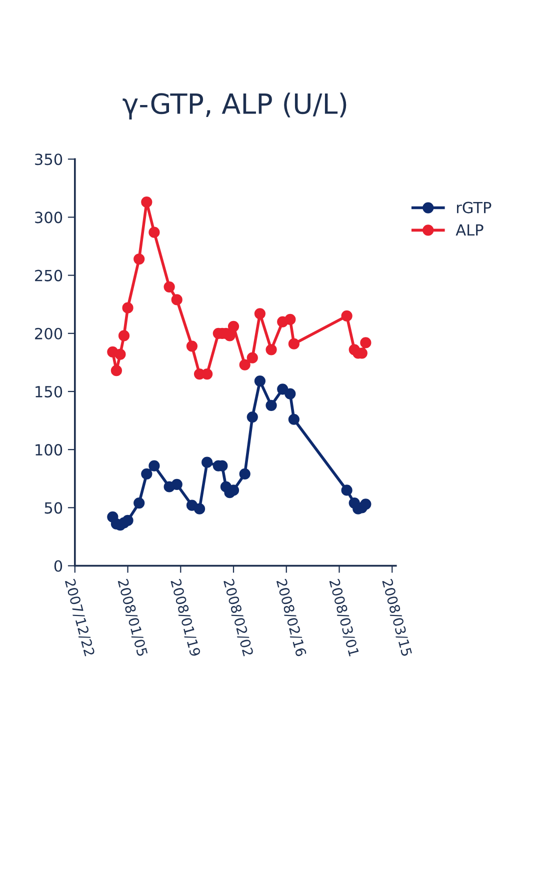  What do you see at coordinates (49, 450) in the screenshot?
I see `y-tick-label: 100` at bounding box center [49, 450].